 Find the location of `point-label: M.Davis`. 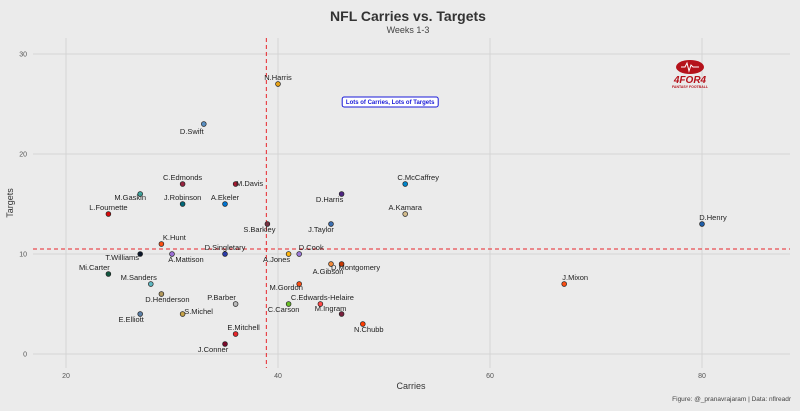

point-label: M.Davis is located at coordinates (249, 183).